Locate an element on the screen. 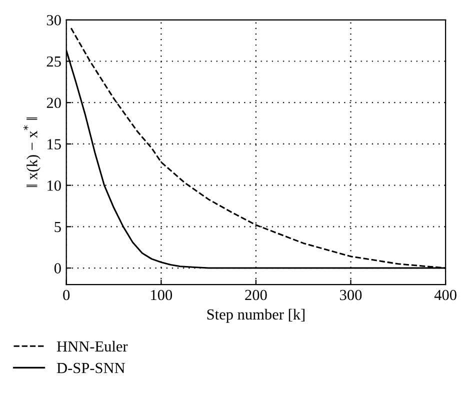  y-tick-label: 30 is located at coordinates (53, 20).